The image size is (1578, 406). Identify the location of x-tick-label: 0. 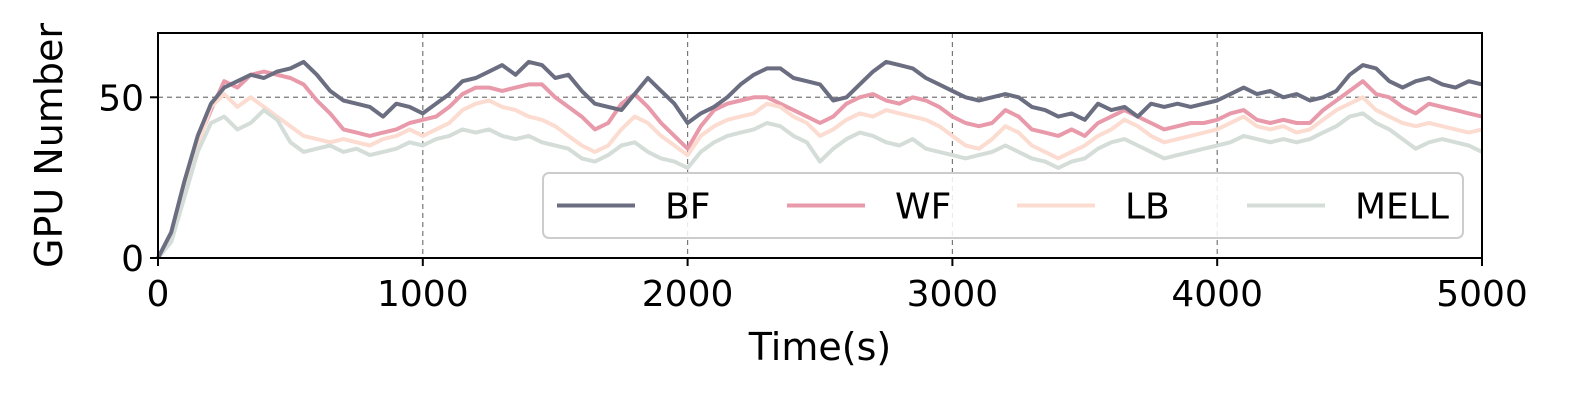
(158, 294).